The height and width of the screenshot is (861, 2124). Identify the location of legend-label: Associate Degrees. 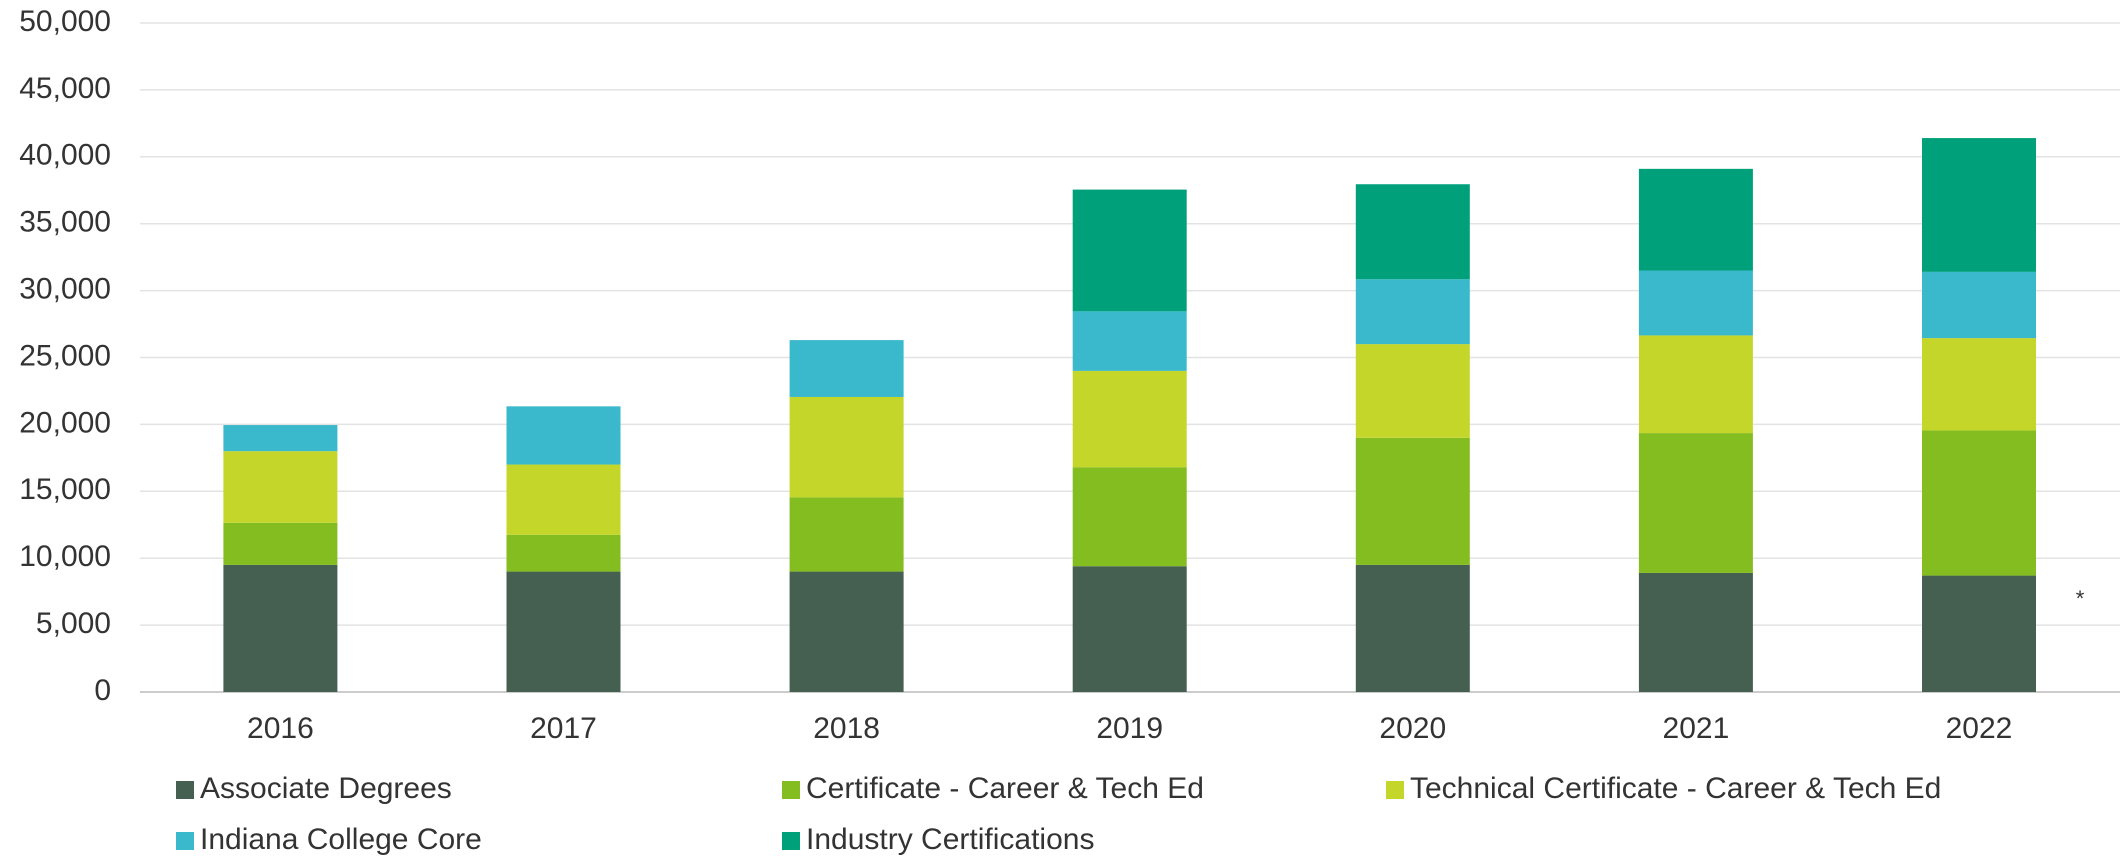
(326, 788).